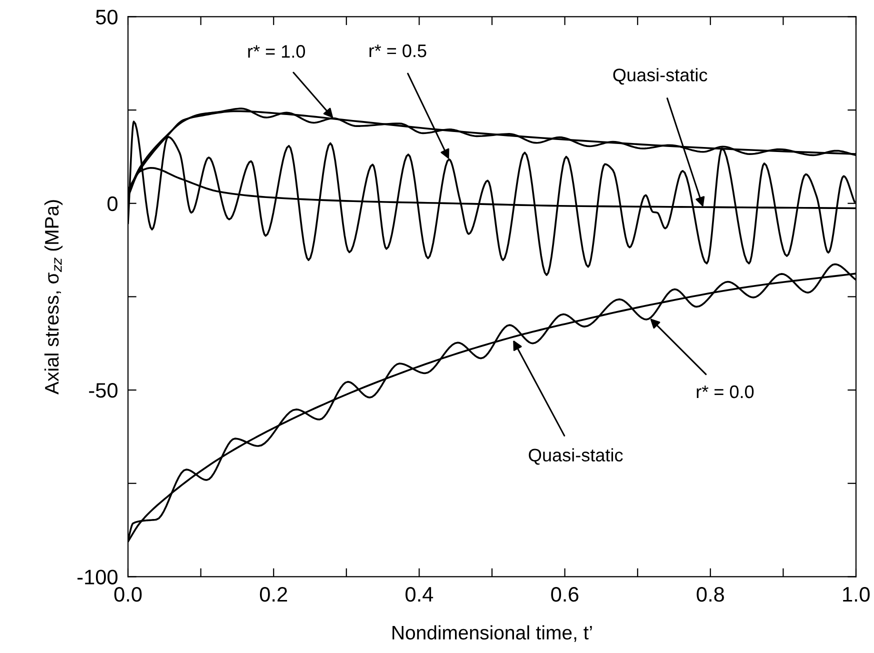 Image resolution: width=874 pixels, height=653 pixels. I want to click on y-tick-label: -50, so click(103, 390).